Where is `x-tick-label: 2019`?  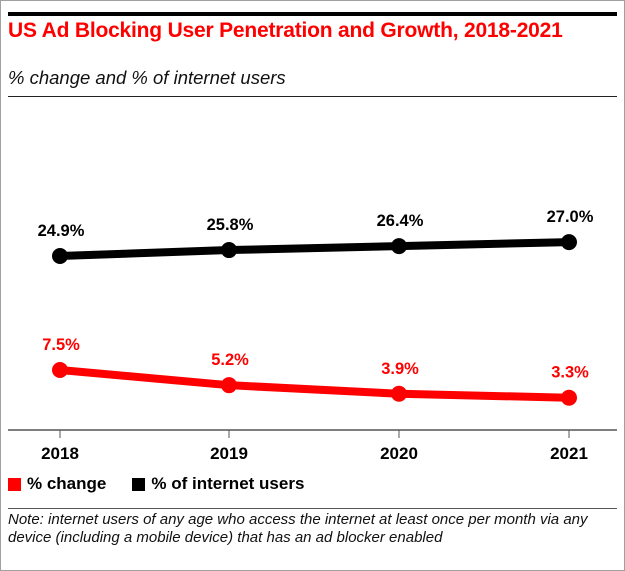
x-tick-label: 2019 is located at coordinates (229, 453).